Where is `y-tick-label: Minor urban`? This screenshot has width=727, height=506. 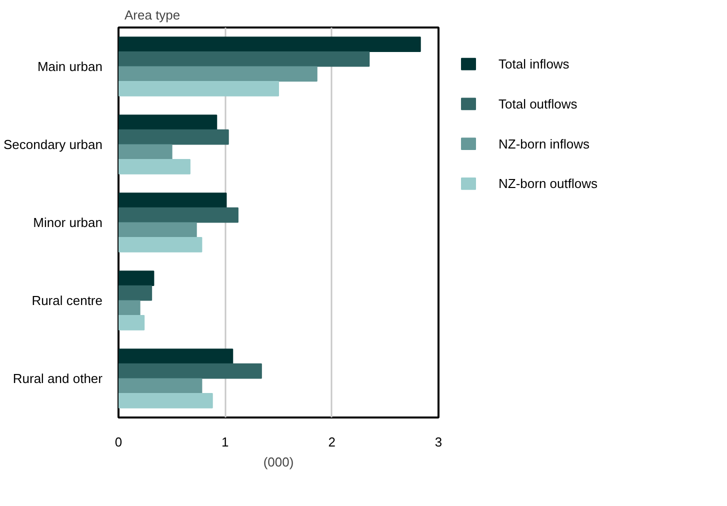
y-tick-label: Minor urban is located at coordinates (68, 222).